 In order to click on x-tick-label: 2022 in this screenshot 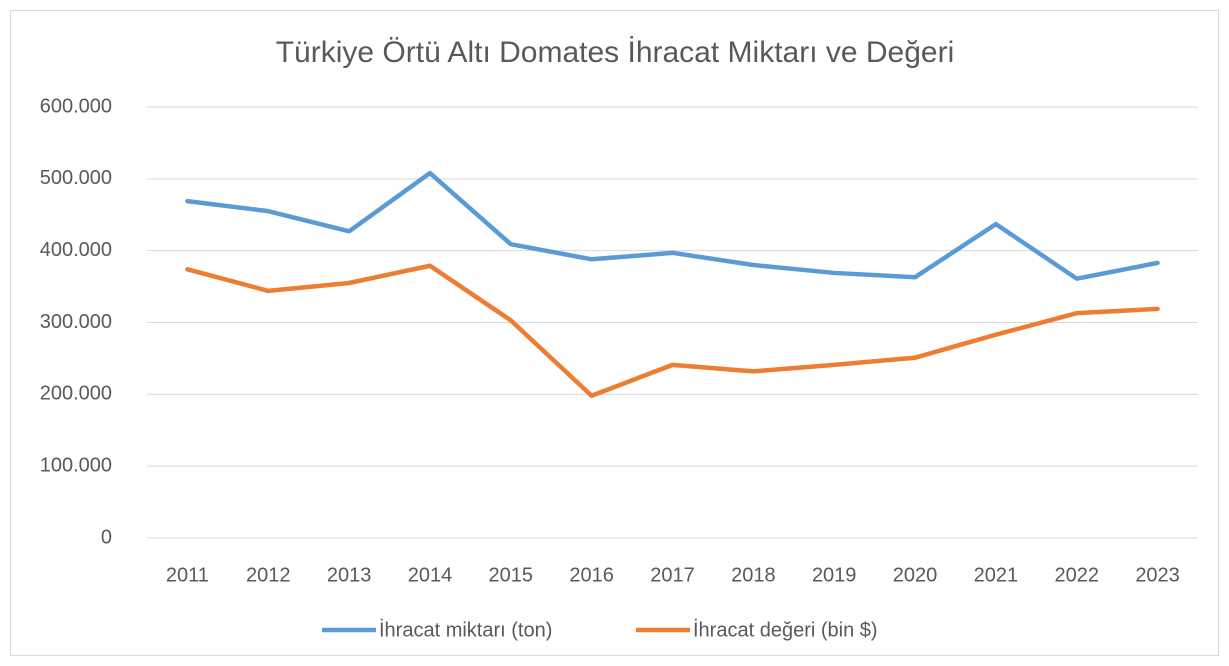, I will do `click(1076, 575)`.